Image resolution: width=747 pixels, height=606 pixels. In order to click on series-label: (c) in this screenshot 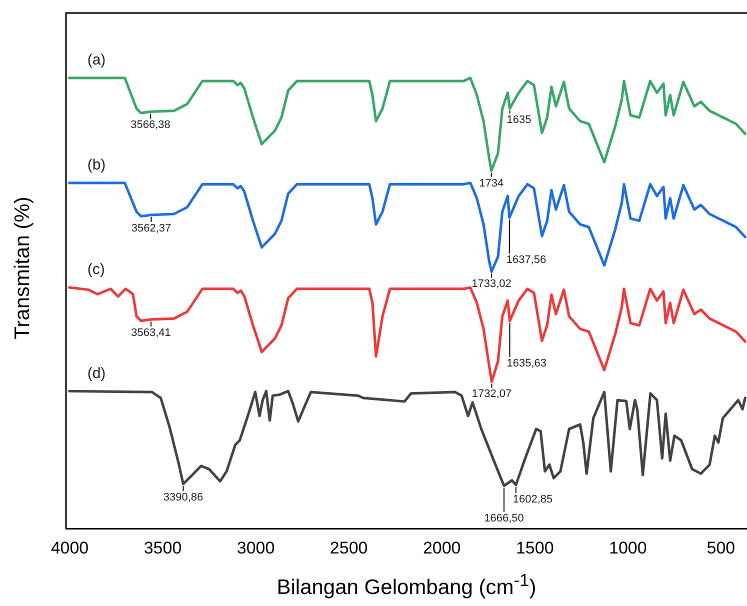, I will do `click(96, 269)`.